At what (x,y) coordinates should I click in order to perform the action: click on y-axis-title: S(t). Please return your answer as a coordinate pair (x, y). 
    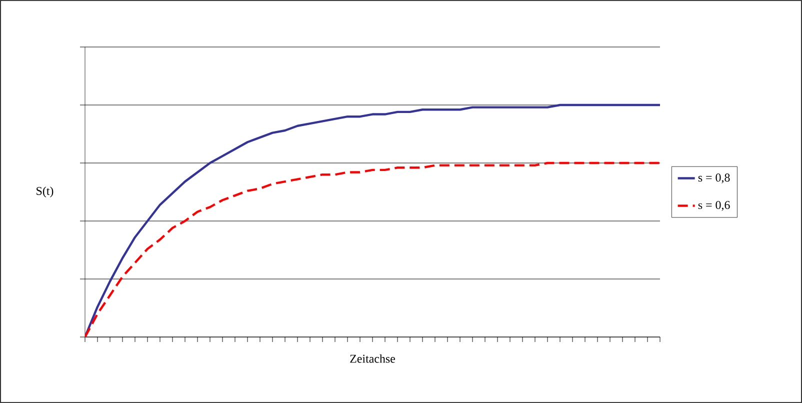
    Looking at the image, I should click on (45, 192).